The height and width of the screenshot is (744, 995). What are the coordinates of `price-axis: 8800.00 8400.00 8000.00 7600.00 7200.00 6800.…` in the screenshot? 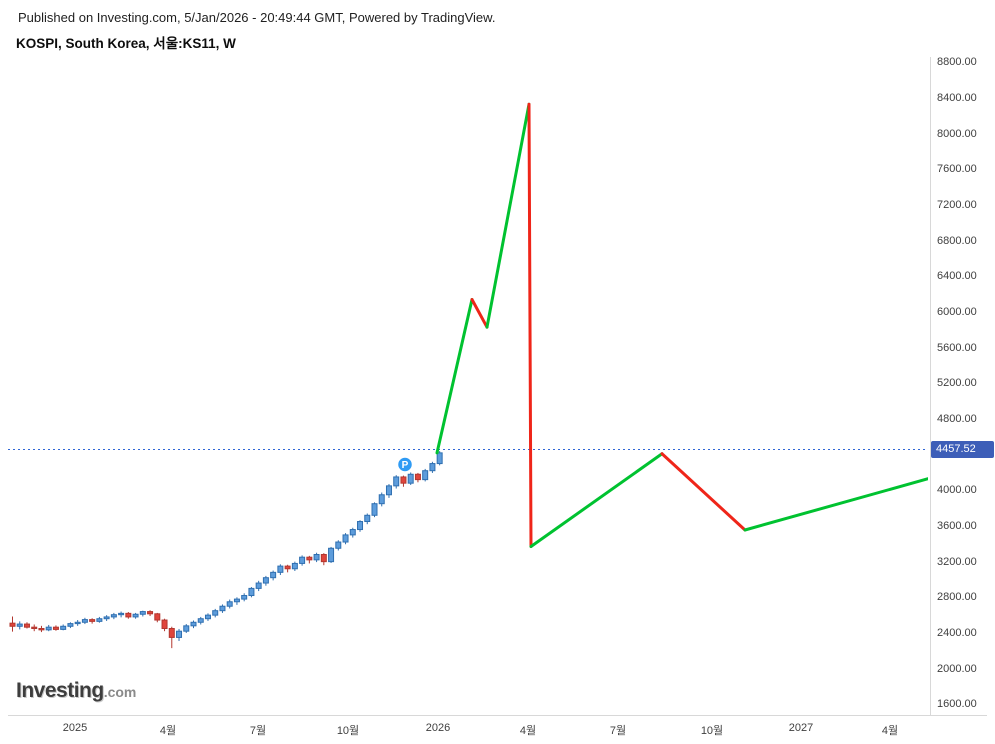 It's located at (962, 385).